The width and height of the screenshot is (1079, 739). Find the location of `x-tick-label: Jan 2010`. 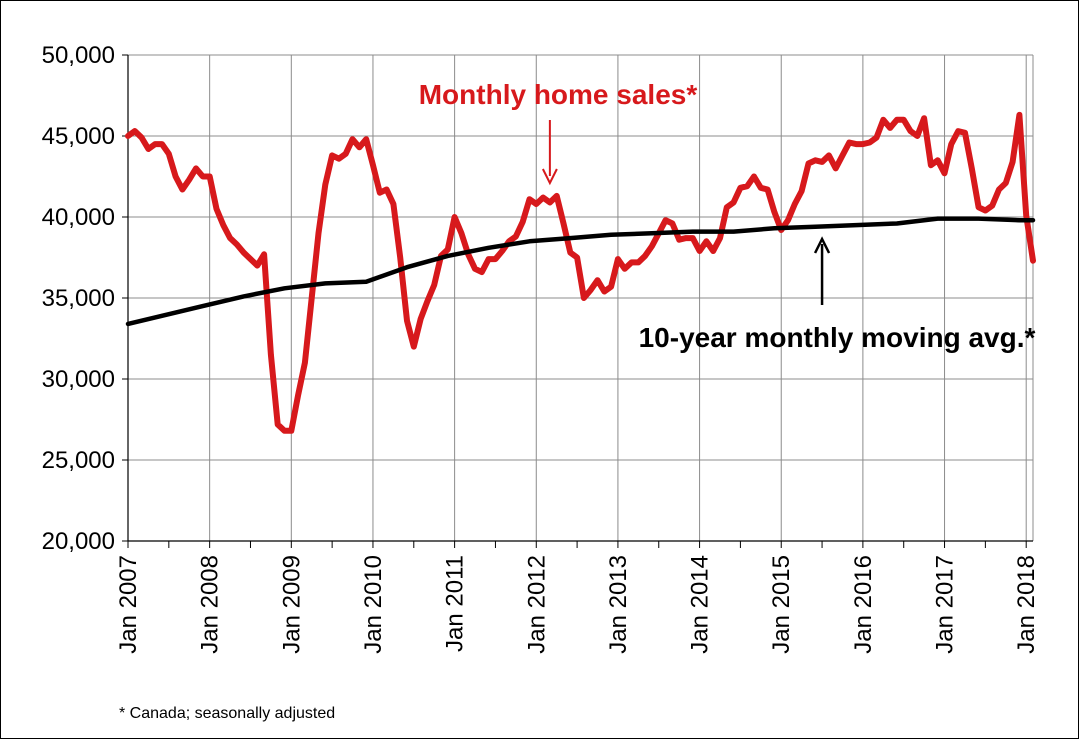

x-tick-label: Jan 2010 is located at coordinates (373, 604).